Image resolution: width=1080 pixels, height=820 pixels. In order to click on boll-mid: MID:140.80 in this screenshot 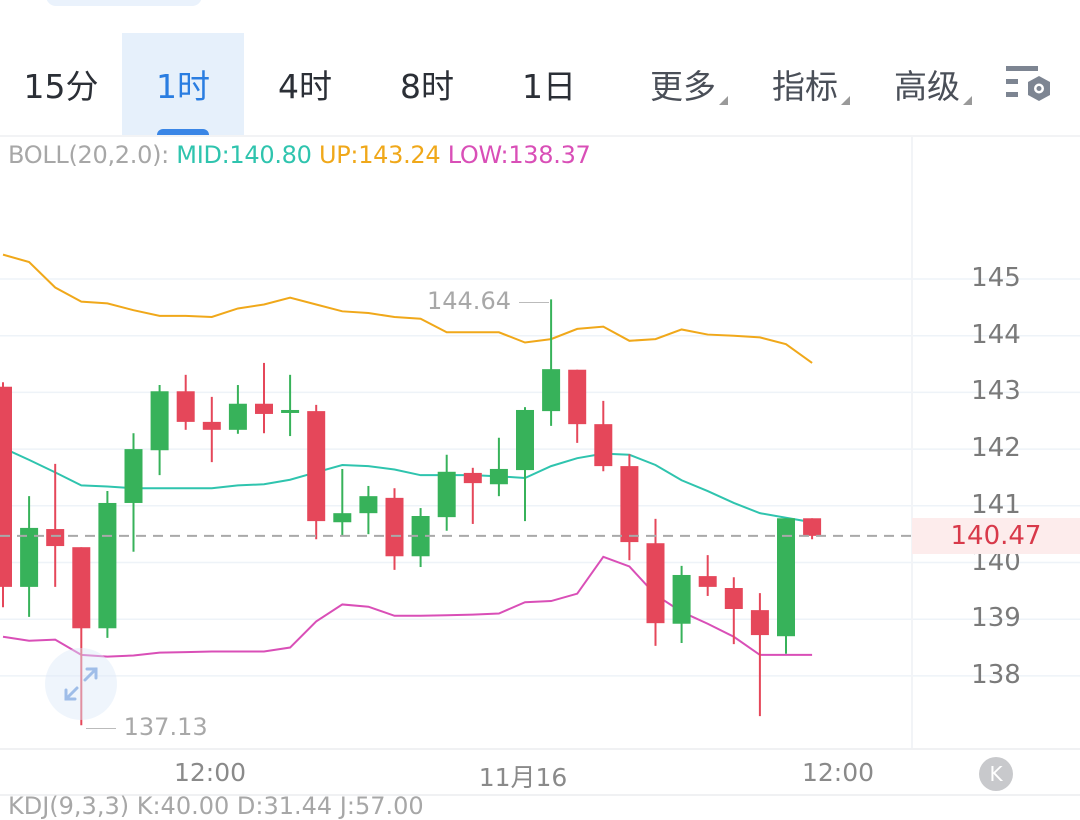, I will do `click(244, 155)`.